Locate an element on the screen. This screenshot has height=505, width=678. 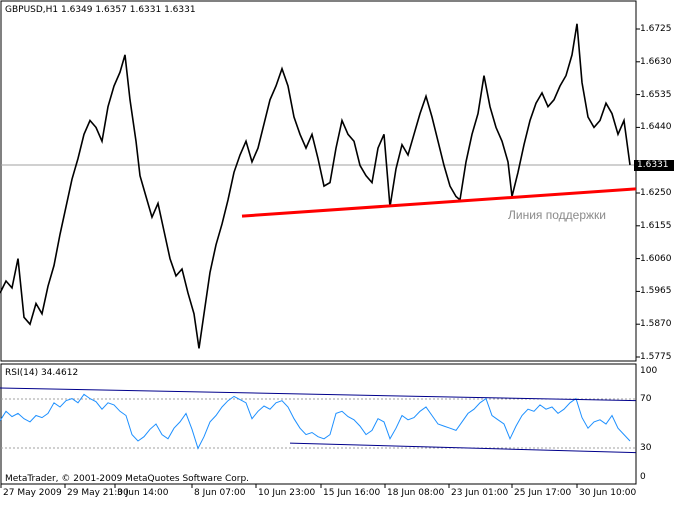
price-tick-label: 1.5775 is located at coordinates (656, 357).